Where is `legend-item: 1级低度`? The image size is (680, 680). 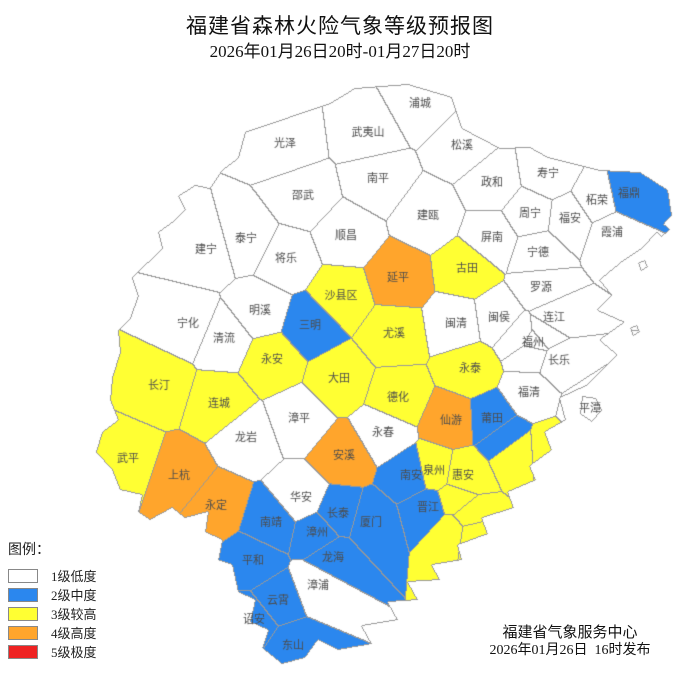 legend-item: 1级低度 is located at coordinates (52, 575).